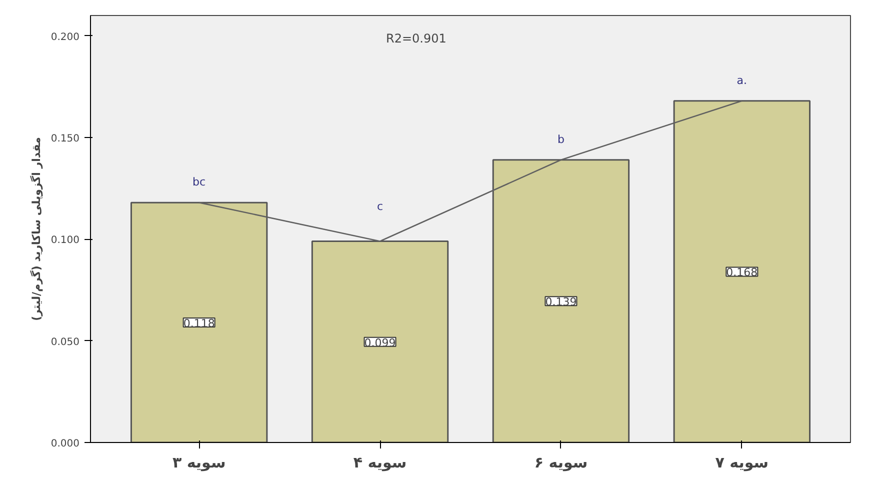 This screenshot has height=502, width=870. I want to click on y-tick-label: 0.200, so click(65, 37).